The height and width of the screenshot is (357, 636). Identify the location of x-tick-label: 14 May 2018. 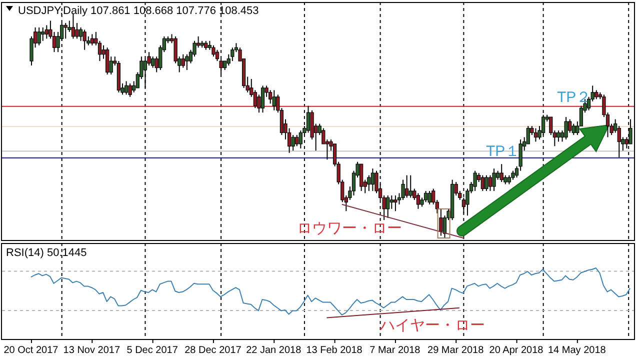
(577, 350).